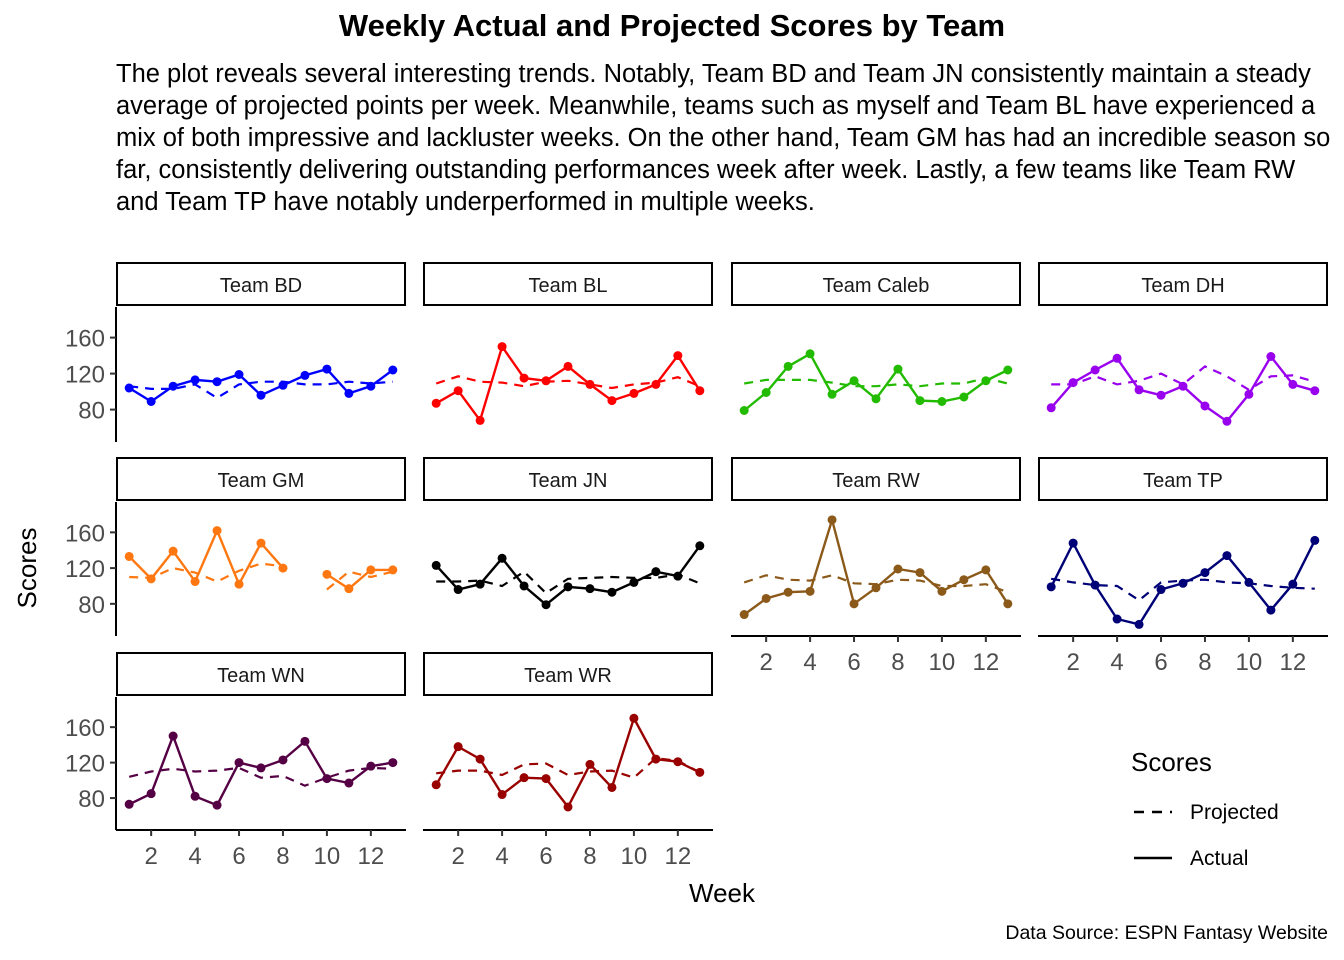 The height and width of the screenshot is (960, 1344). Describe the element at coordinates (853, 662) in the screenshot. I see `x-tick-label: 6` at that location.